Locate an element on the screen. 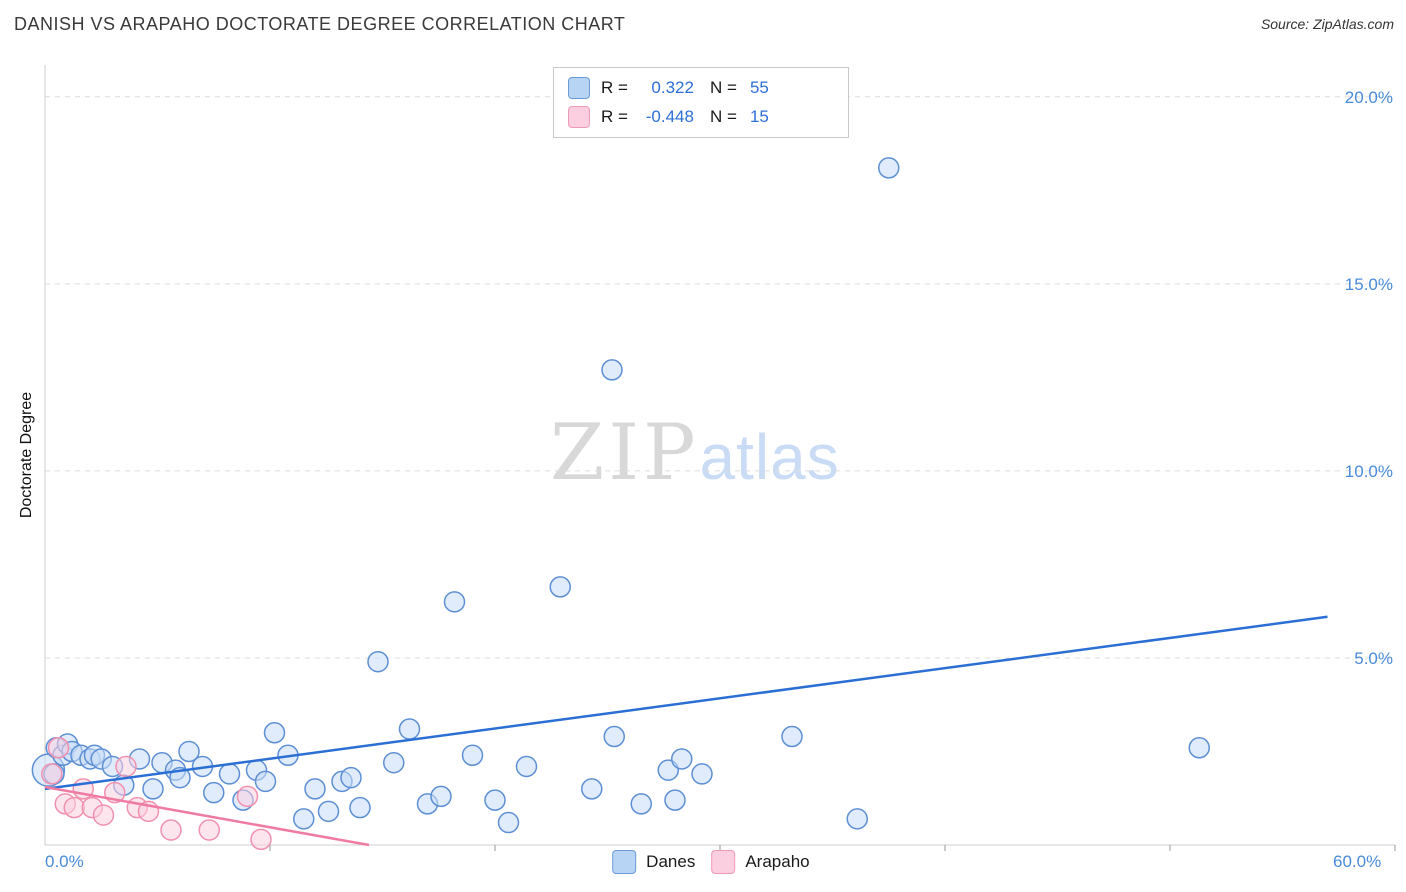 This screenshot has height=892, width=1406. danes-n-label: N = is located at coordinates (723, 87).